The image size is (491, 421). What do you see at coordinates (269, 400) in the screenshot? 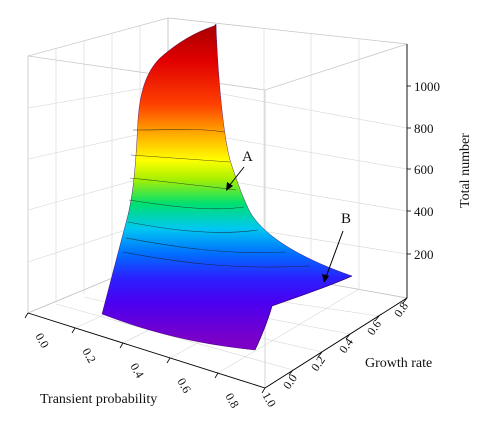
I see `x-tick-label: 1.0` at bounding box center [269, 400].